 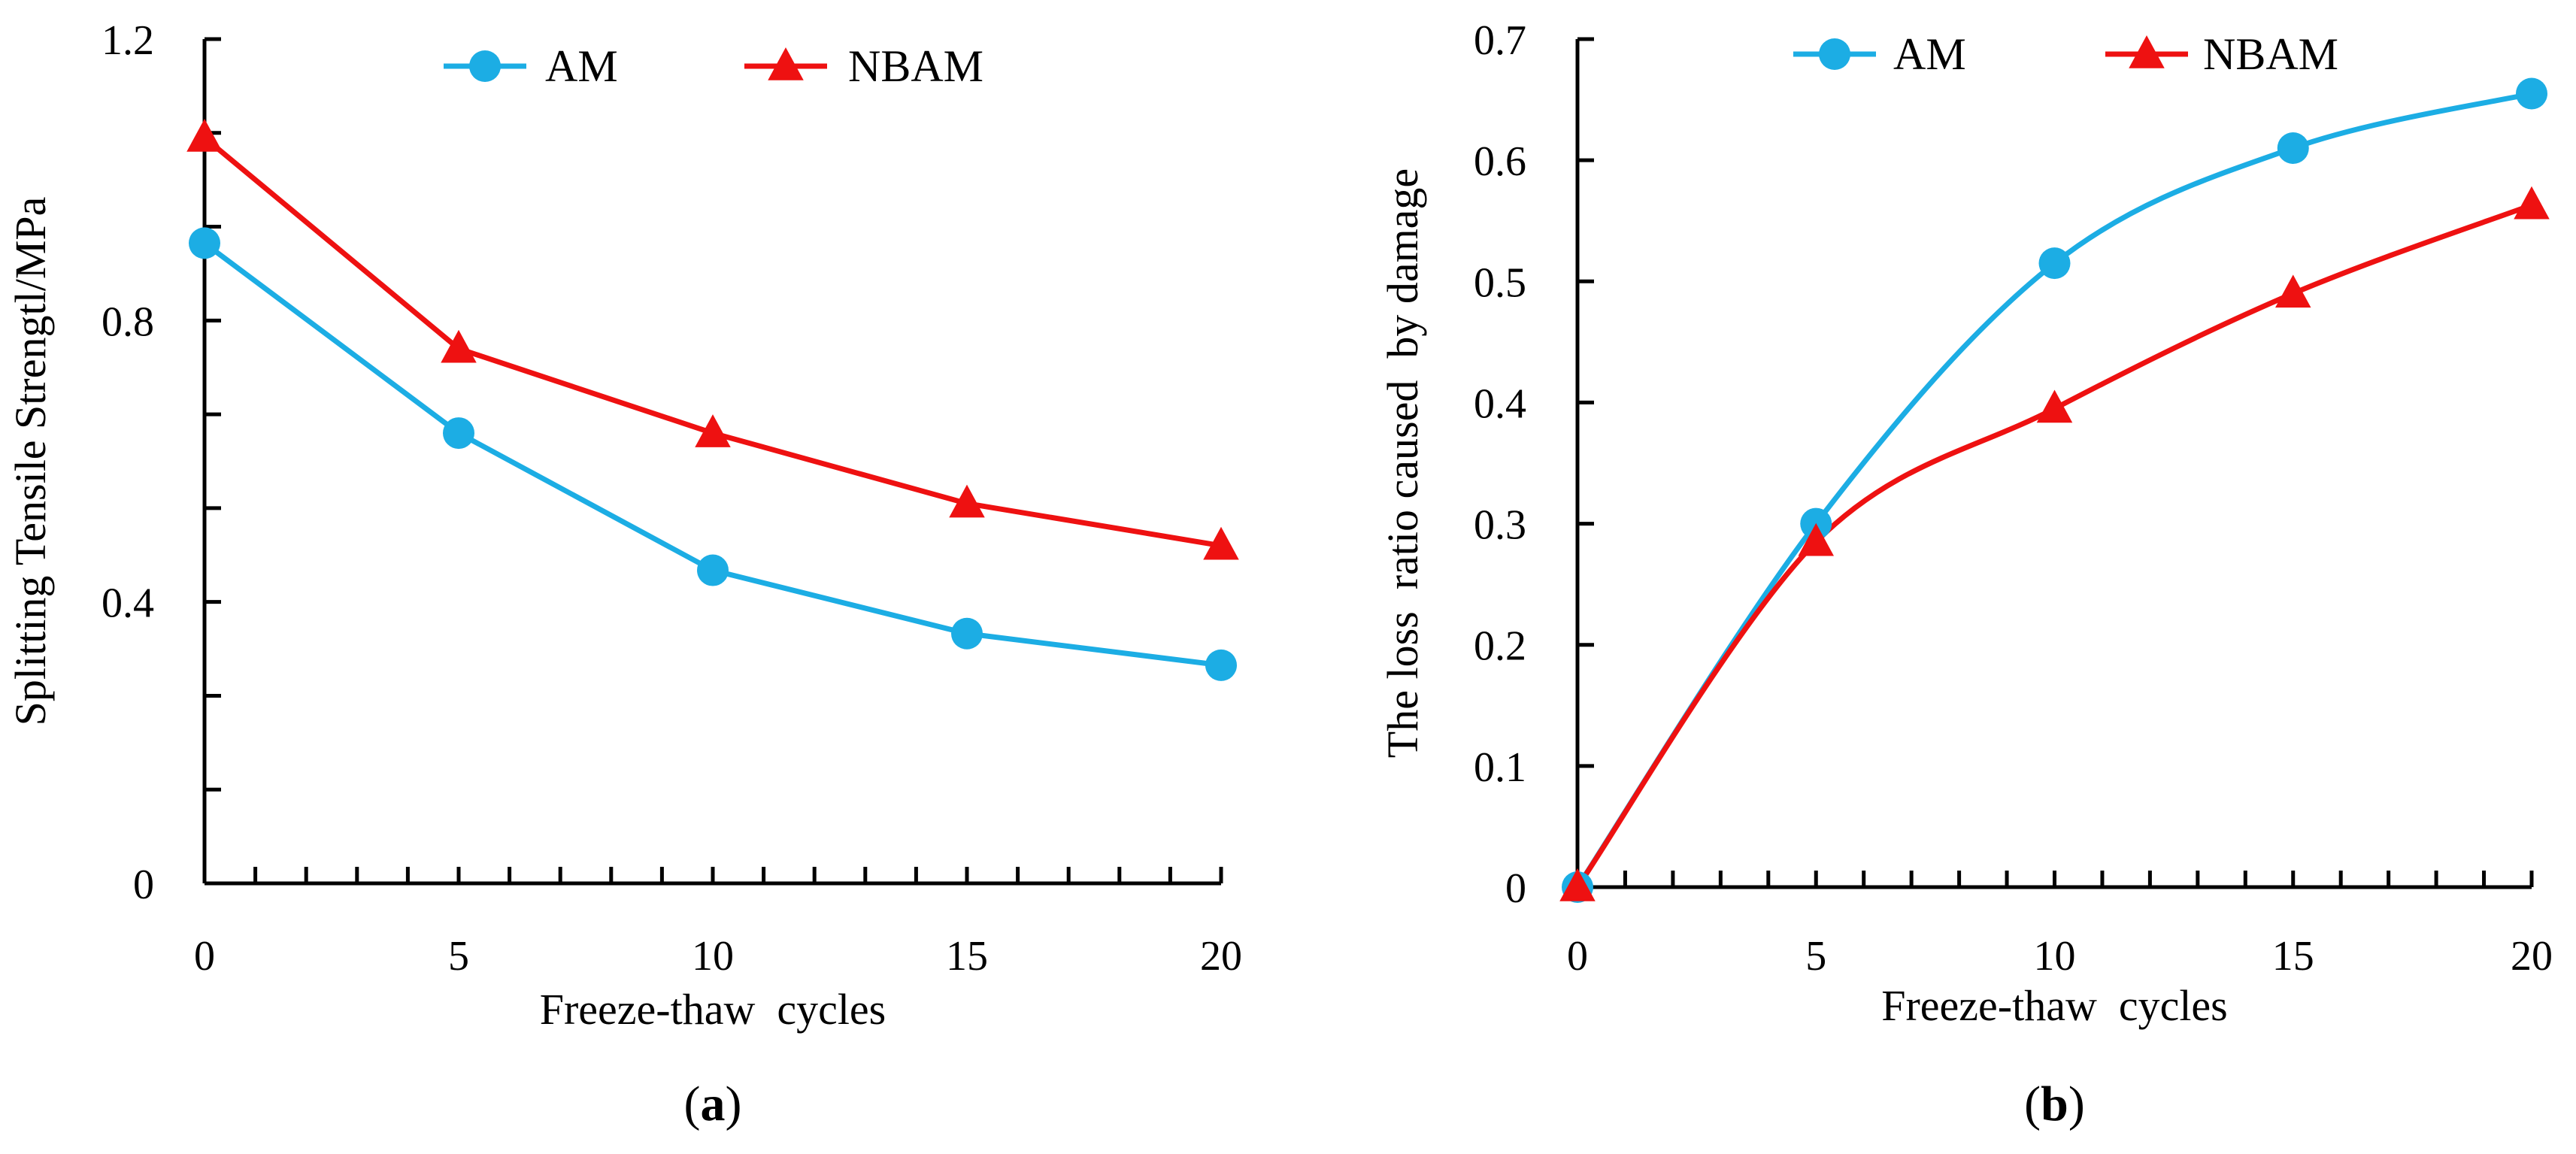 What do you see at coordinates (1500, 646) in the screenshot?
I see `y-tick-label: 0.2` at bounding box center [1500, 646].